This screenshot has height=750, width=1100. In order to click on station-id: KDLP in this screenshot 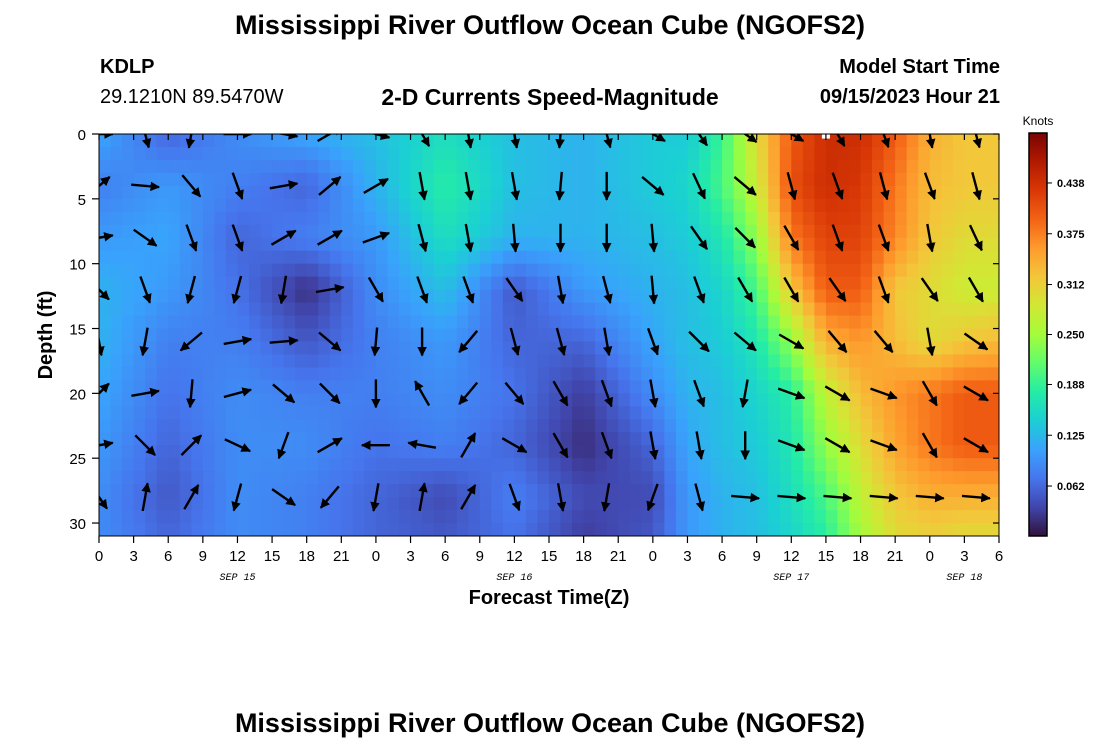, I will do `click(127, 67)`.